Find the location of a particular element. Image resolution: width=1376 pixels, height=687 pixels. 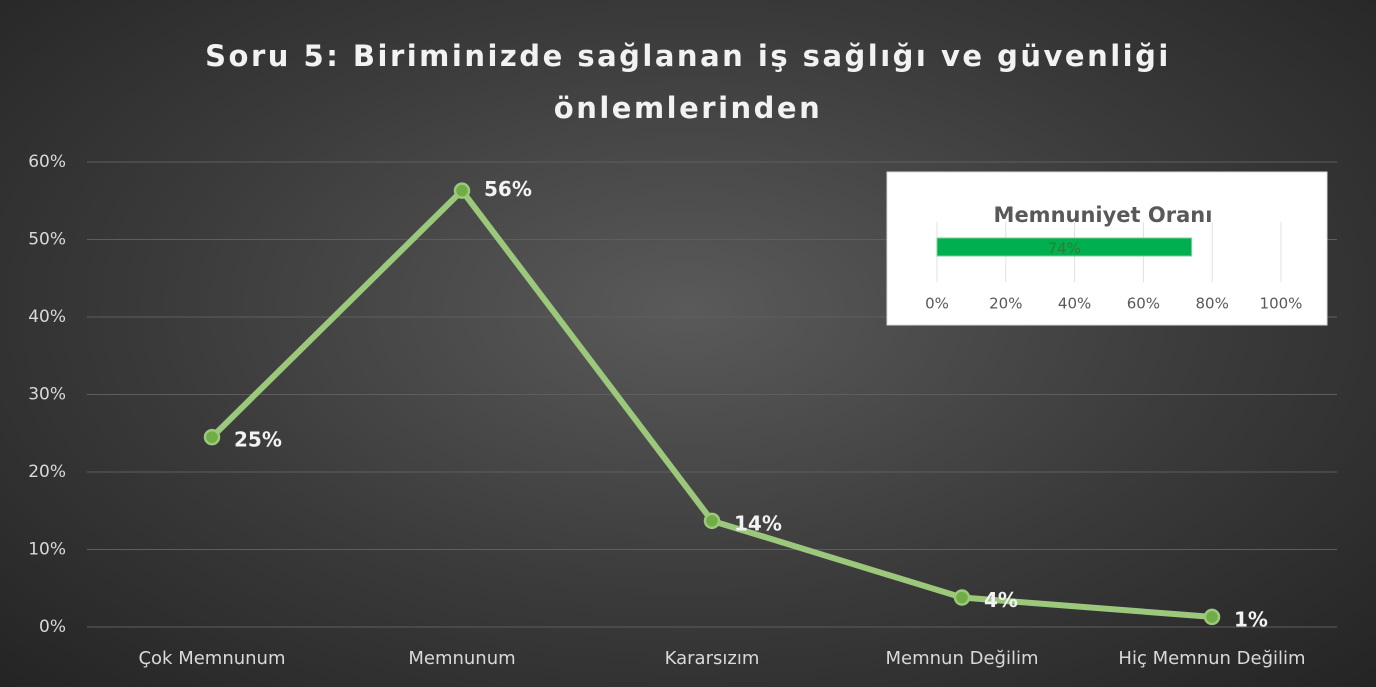

data-label: 56% is located at coordinates (508, 189).